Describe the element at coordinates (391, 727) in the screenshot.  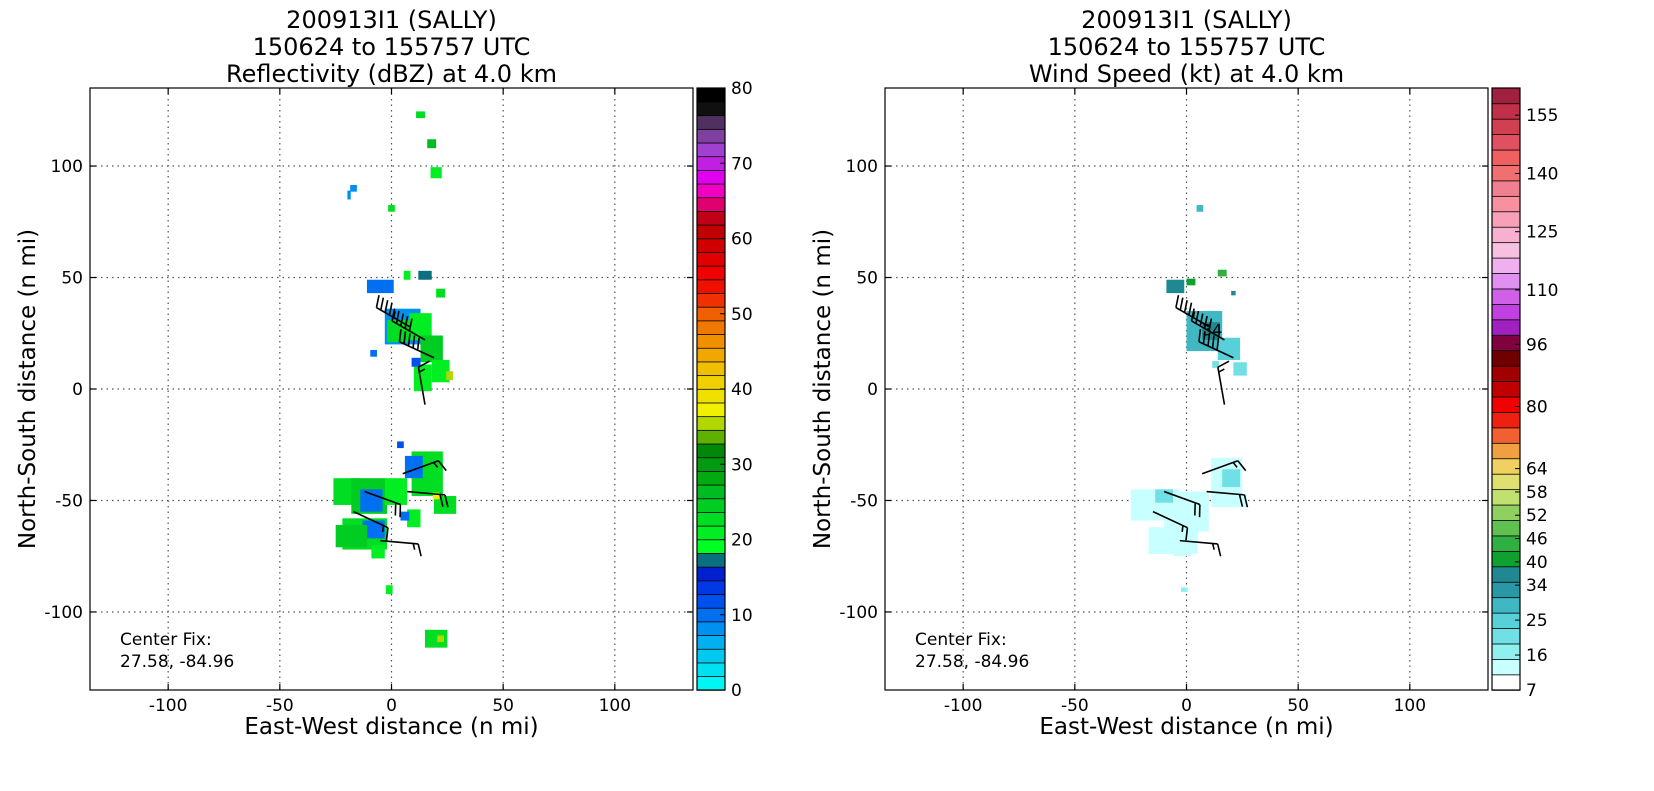
I see `x-axis-label: East-West distance (n mi)` at that location.